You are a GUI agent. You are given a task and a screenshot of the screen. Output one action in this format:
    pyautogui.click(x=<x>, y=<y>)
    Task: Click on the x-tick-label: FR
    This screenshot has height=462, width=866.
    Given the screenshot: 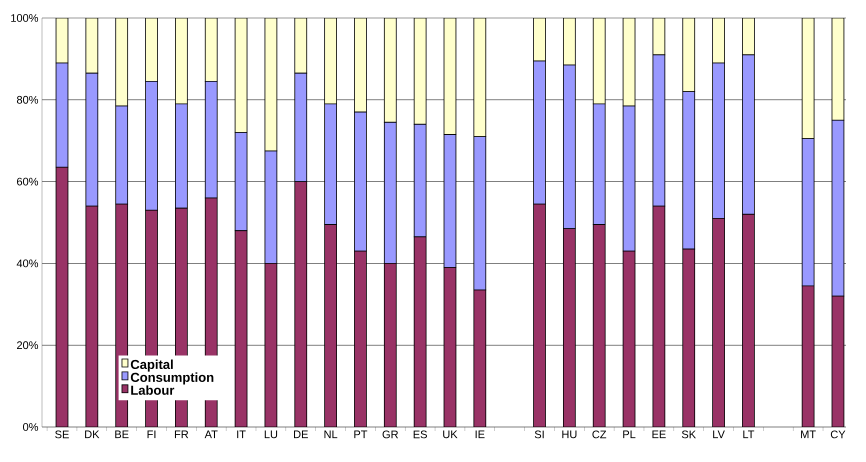 What is the action you would take?
    pyautogui.click(x=181, y=434)
    